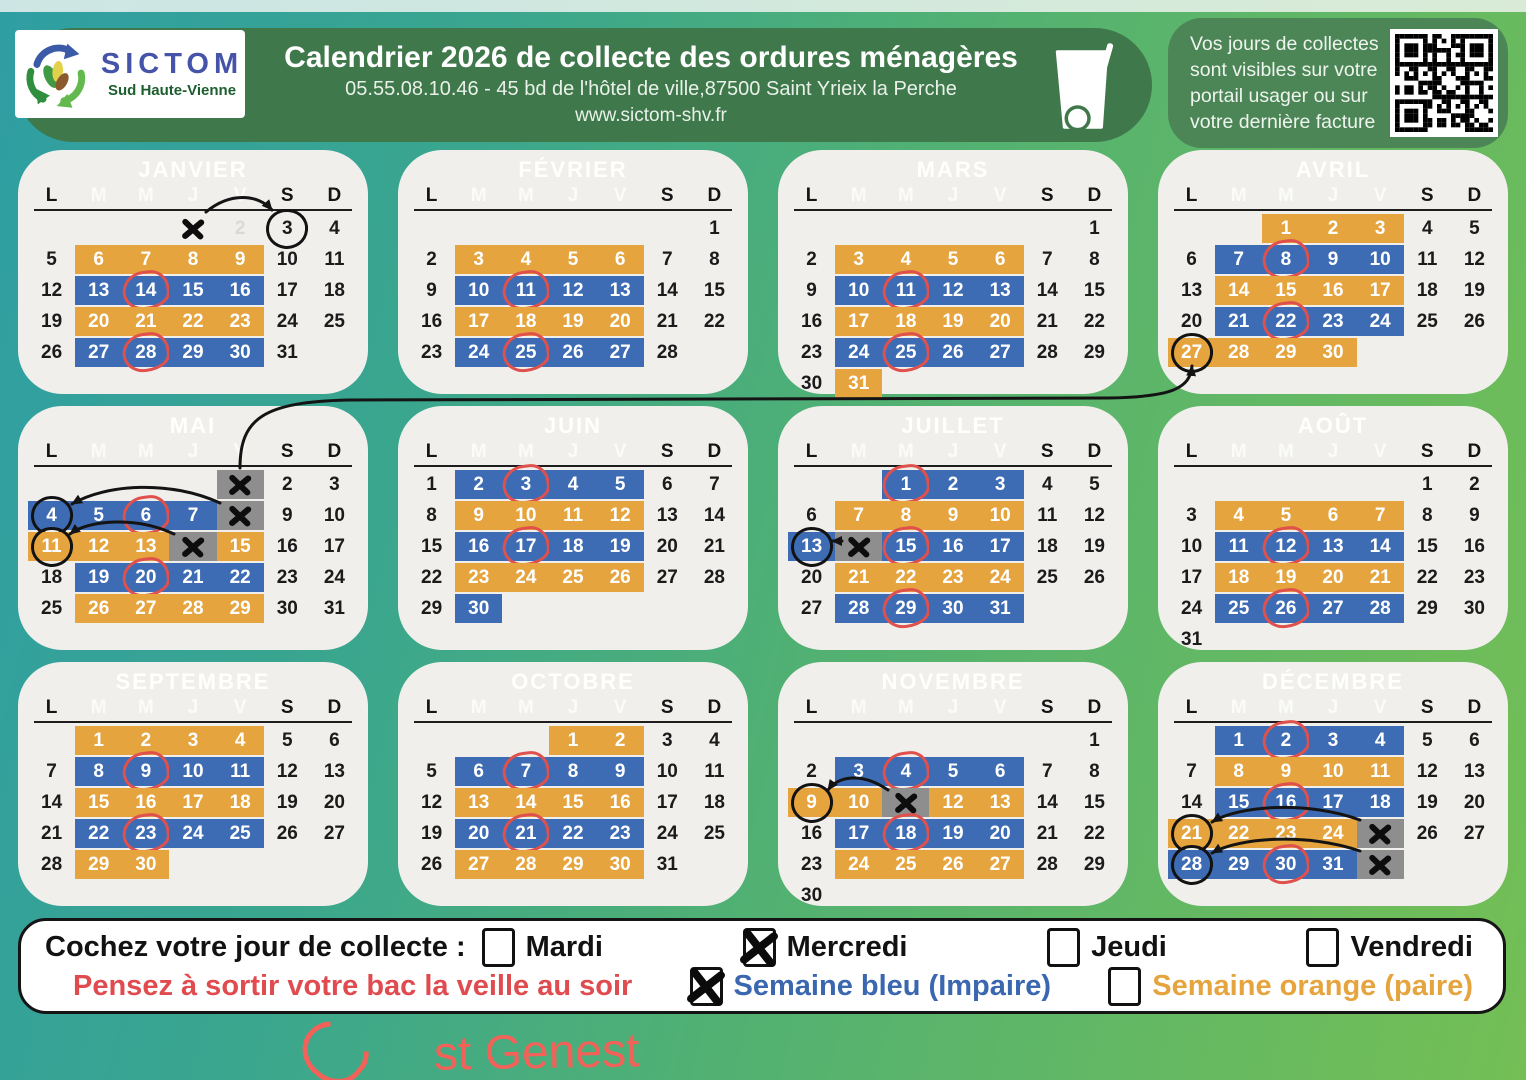  What do you see at coordinates (334, 515) in the screenshot?
I see `day-10: 10` at bounding box center [334, 515].